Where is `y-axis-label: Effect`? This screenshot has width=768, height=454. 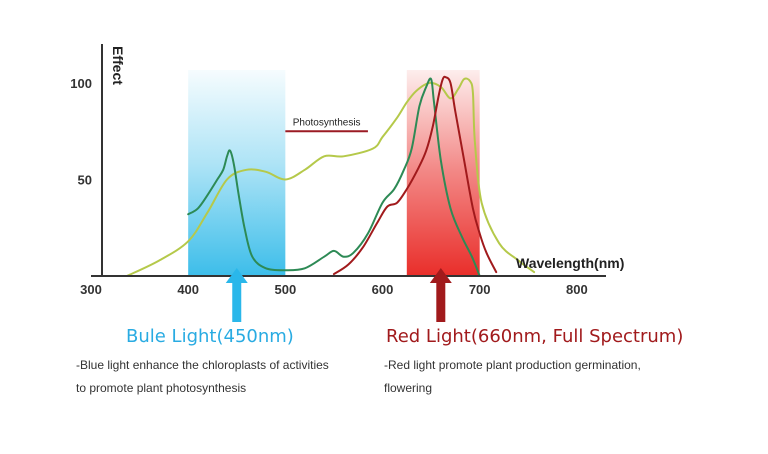 y-axis-label: Effect is located at coordinates (118, 65).